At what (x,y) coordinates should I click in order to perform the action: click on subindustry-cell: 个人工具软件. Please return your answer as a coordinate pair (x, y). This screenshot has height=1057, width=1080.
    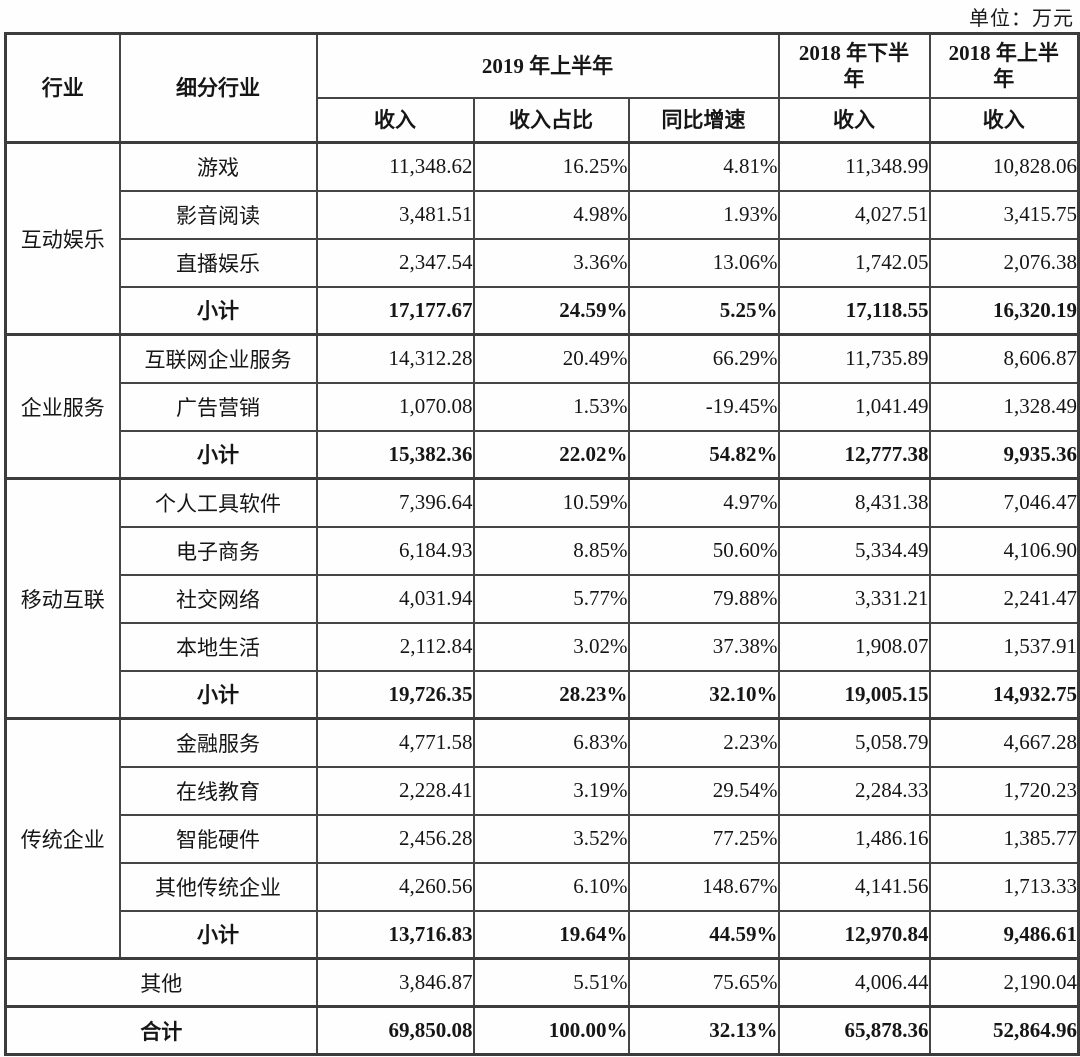
    Looking at the image, I should click on (218, 502).